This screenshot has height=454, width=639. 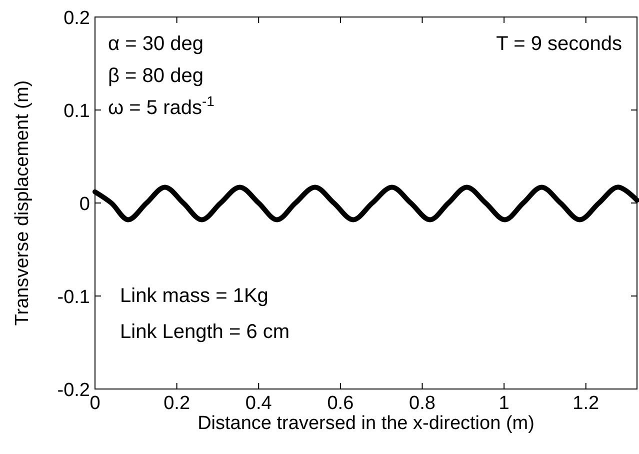 What do you see at coordinates (156, 76) in the screenshot?
I see `annotation: β = 80 deg` at bounding box center [156, 76].